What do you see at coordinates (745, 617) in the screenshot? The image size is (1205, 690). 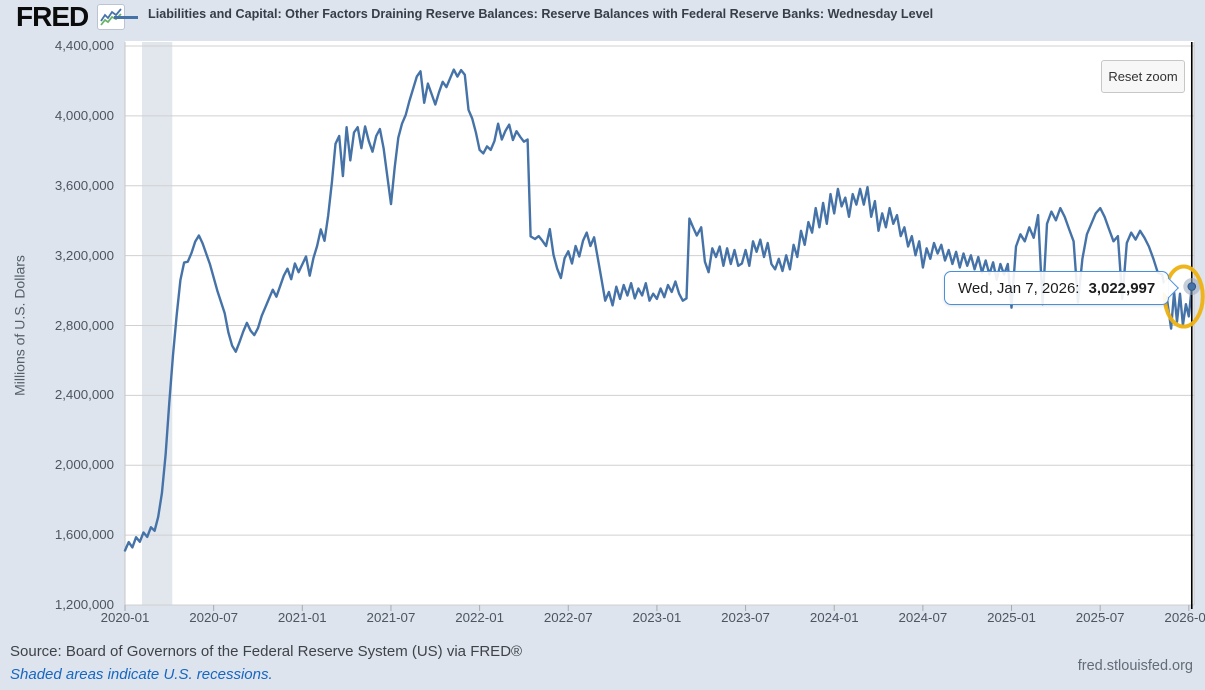 I see `x-tick-label: 2023-07` at bounding box center [745, 617].